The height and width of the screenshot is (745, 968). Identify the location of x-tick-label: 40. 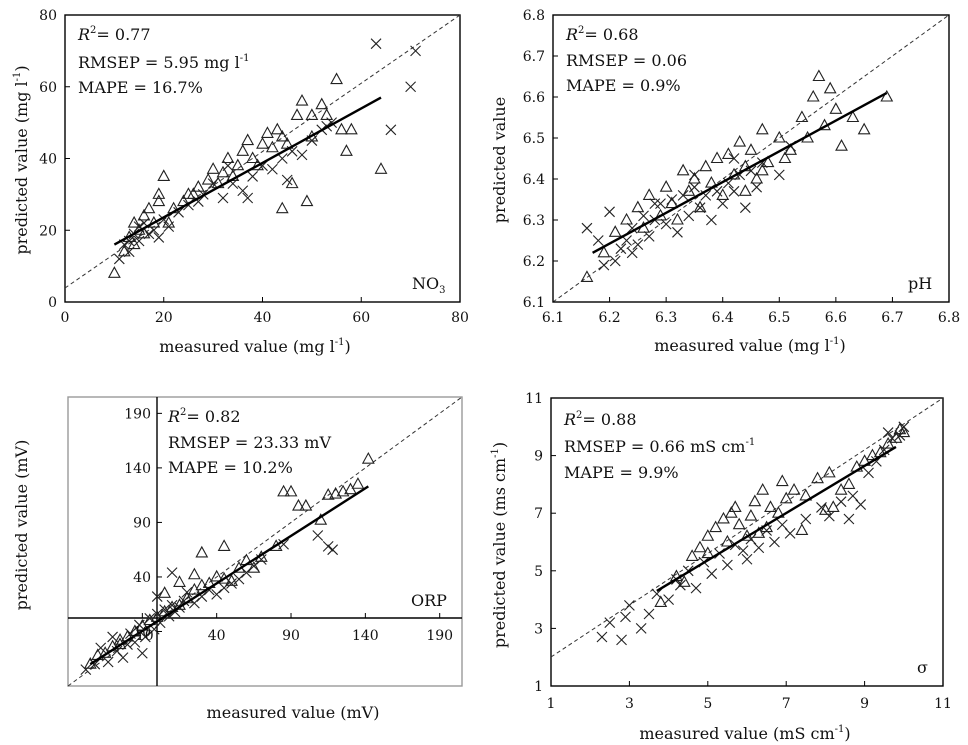
(263, 318).